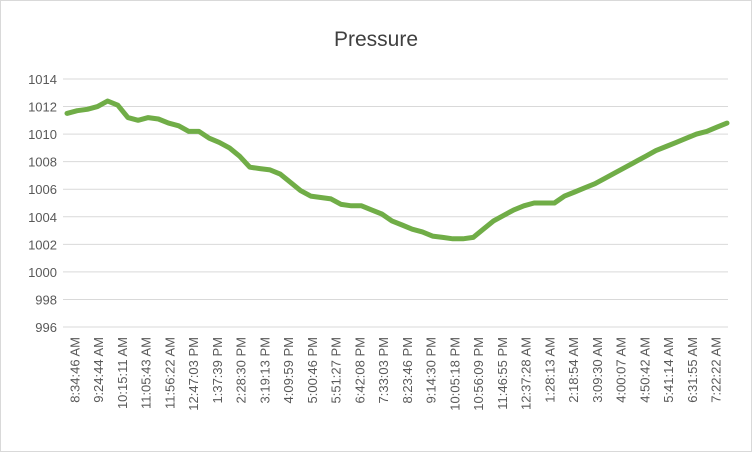  Describe the element at coordinates (42, 107) in the screenshot. I see `y-tick-label: 1012` at that location.